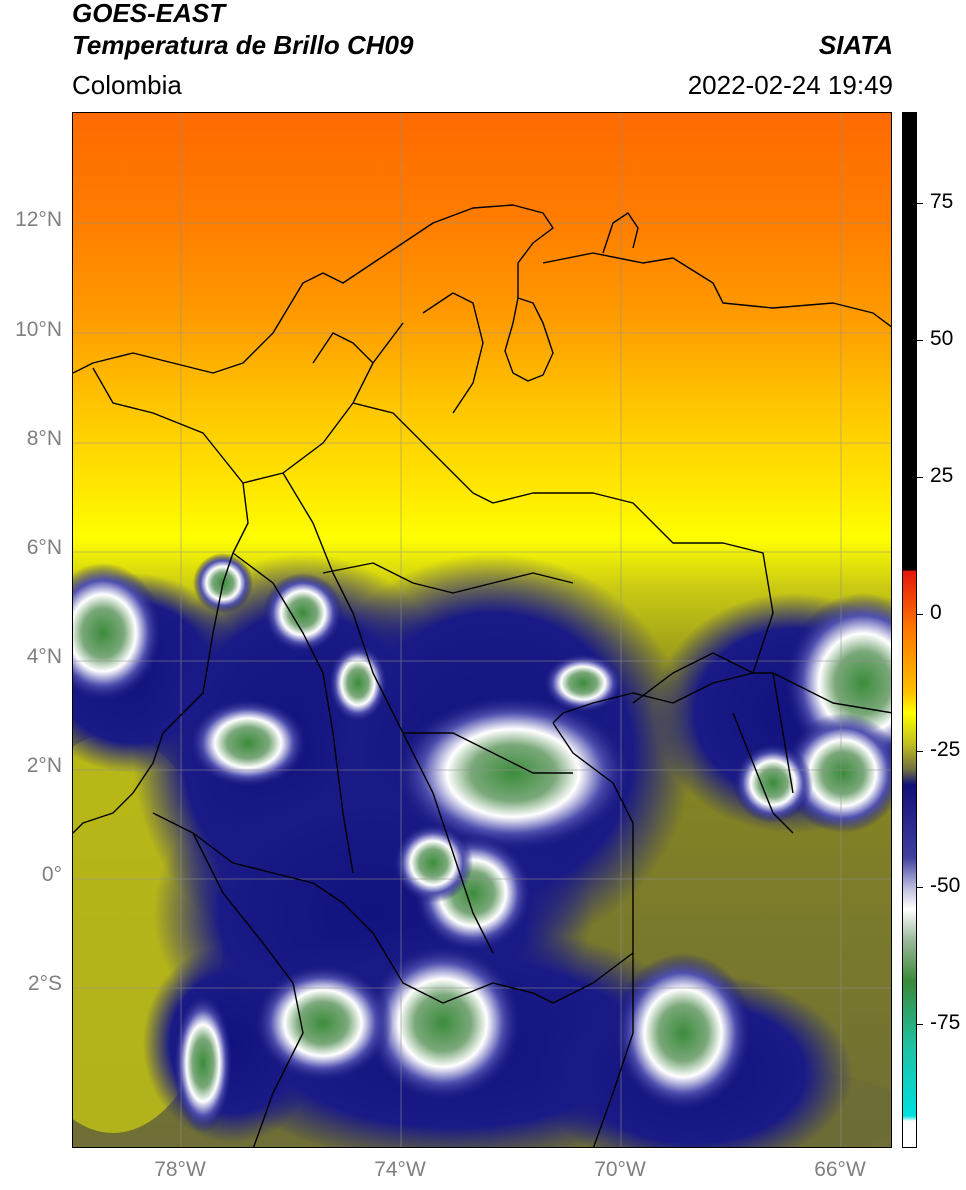  What do you see at coordinates (149, 14) in the screenshot?
I see `satellite-title: GOES-EAST` at bounding box center [149, 14].